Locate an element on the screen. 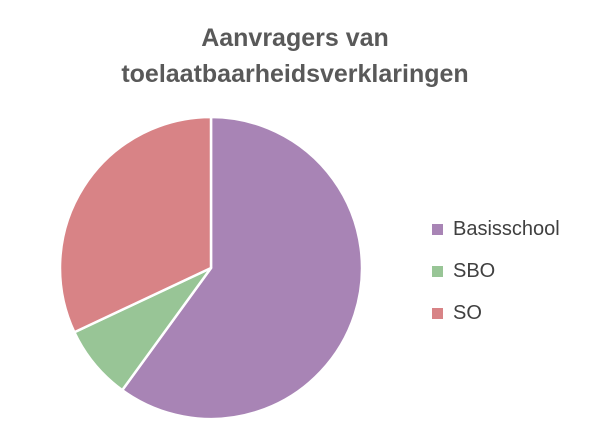 This screenshot has width=590, height=443. legend-item-basisschool: Basisschool is located at coordinates (496, 229).